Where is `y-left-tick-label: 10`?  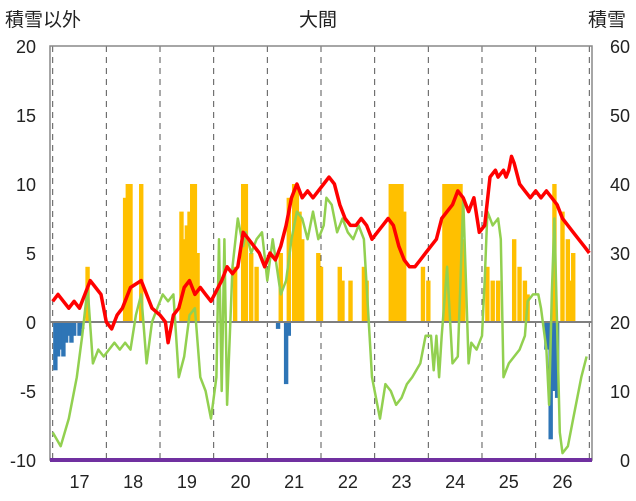
y-left-tick-label: 10 is located at coordinates (26, 185).